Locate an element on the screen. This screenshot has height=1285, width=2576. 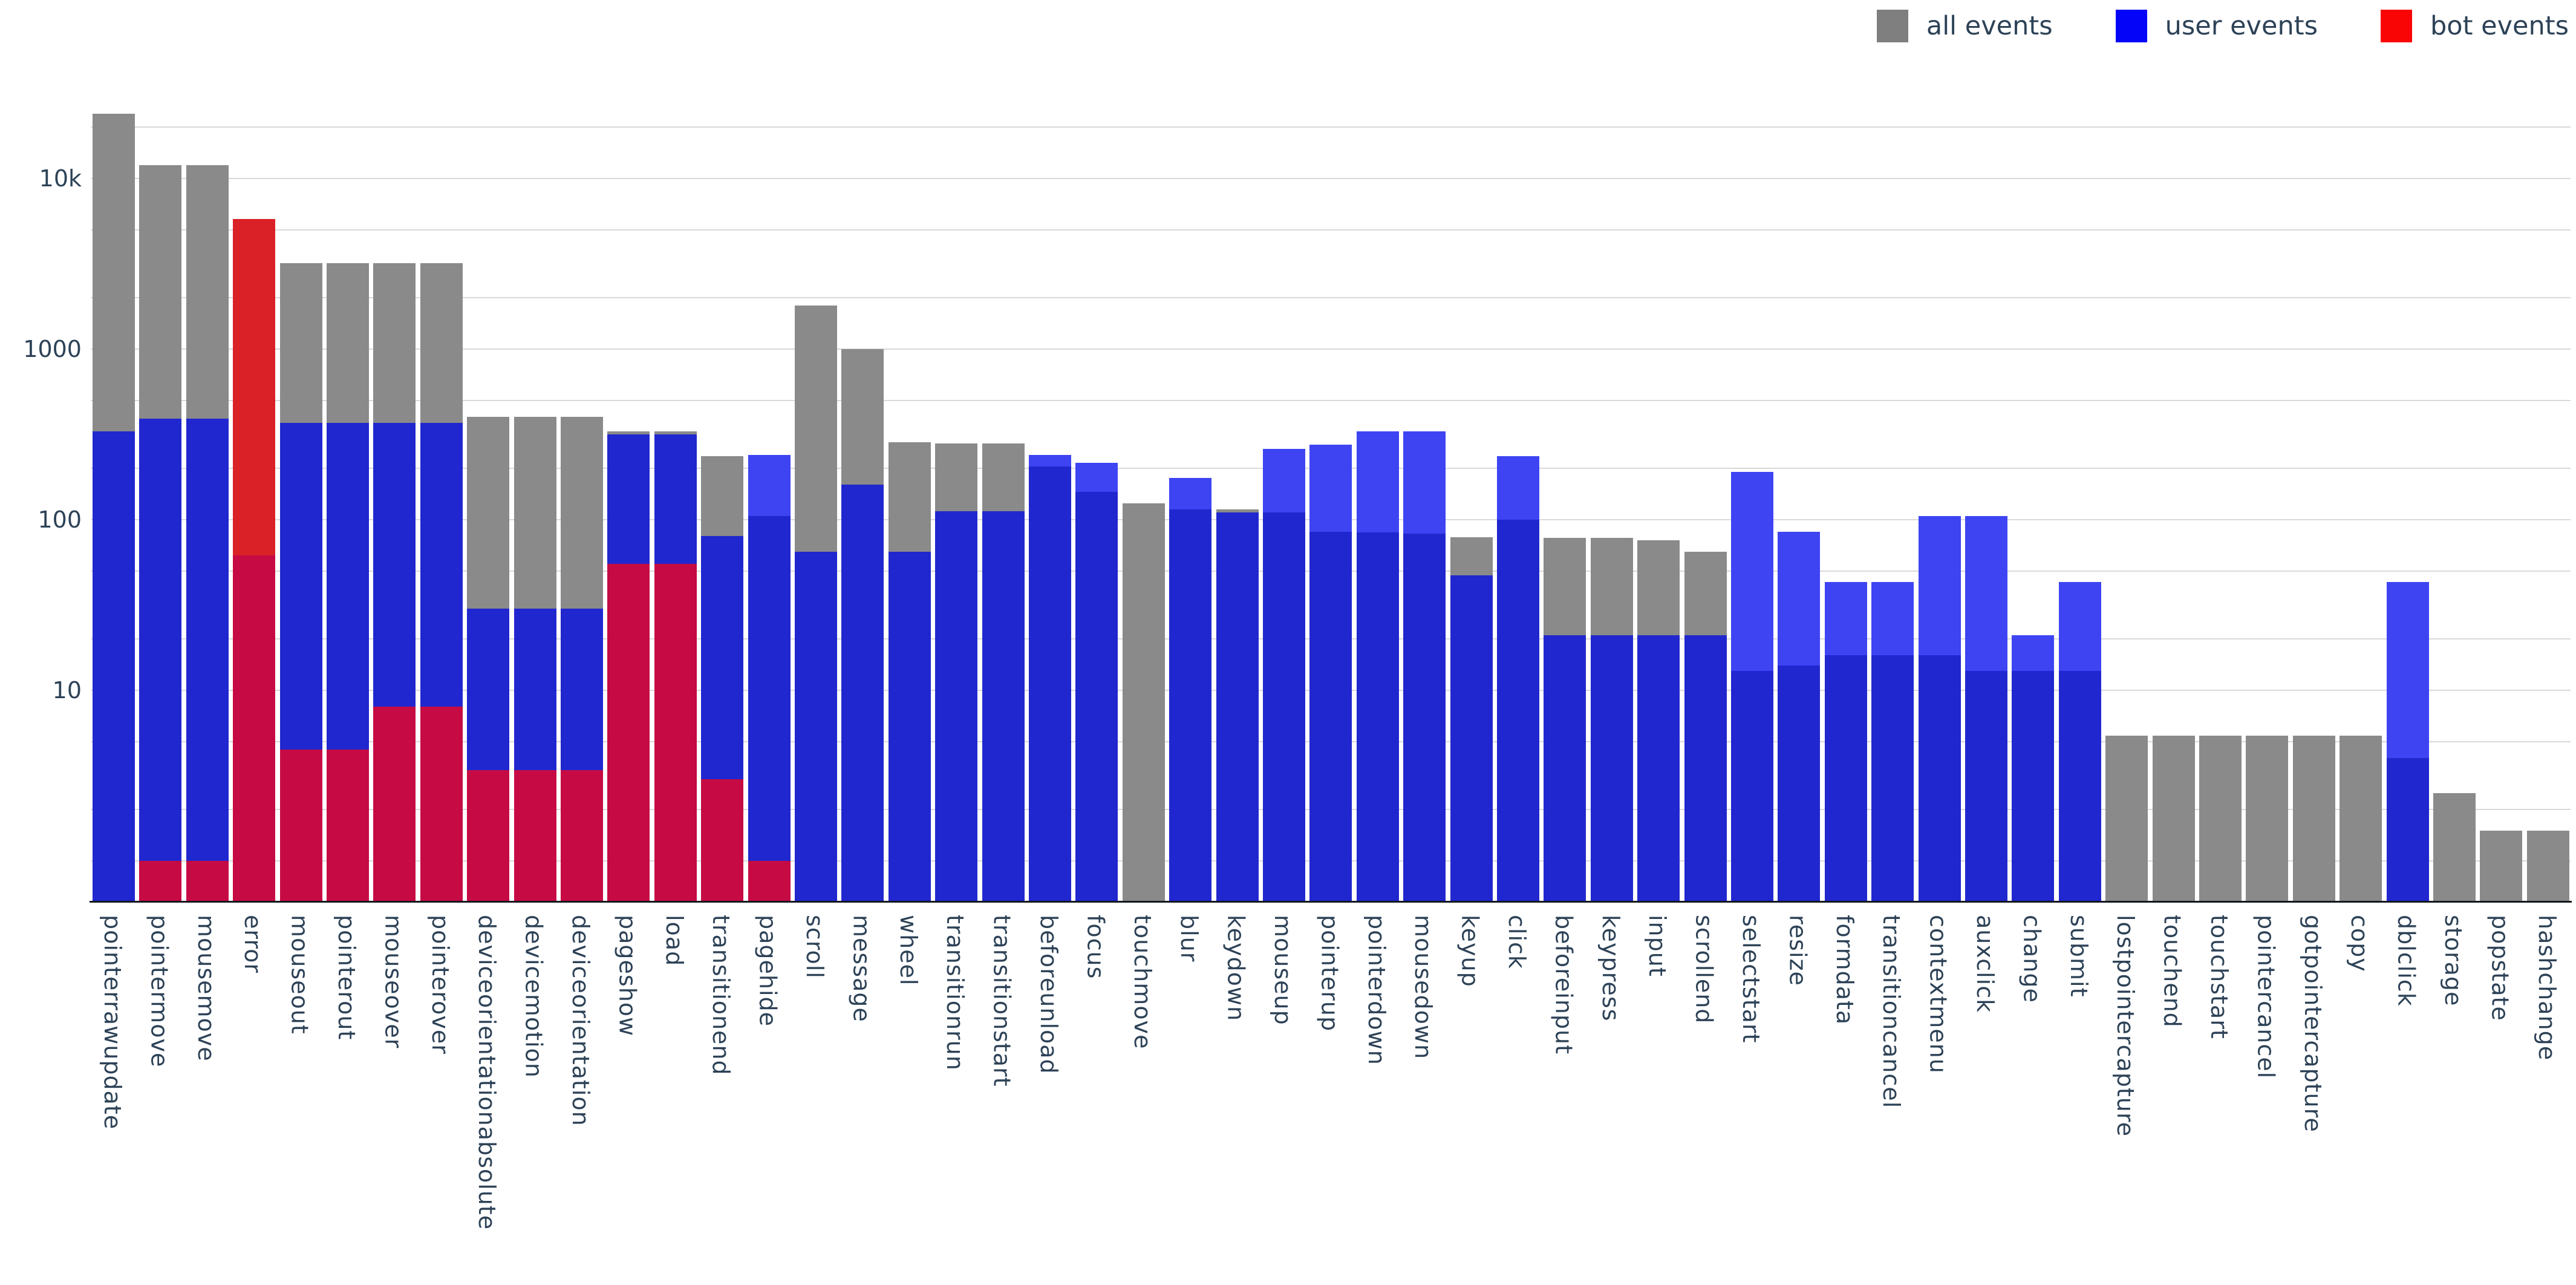
bar-transitioncancel is located at coordinates (1892, 450).